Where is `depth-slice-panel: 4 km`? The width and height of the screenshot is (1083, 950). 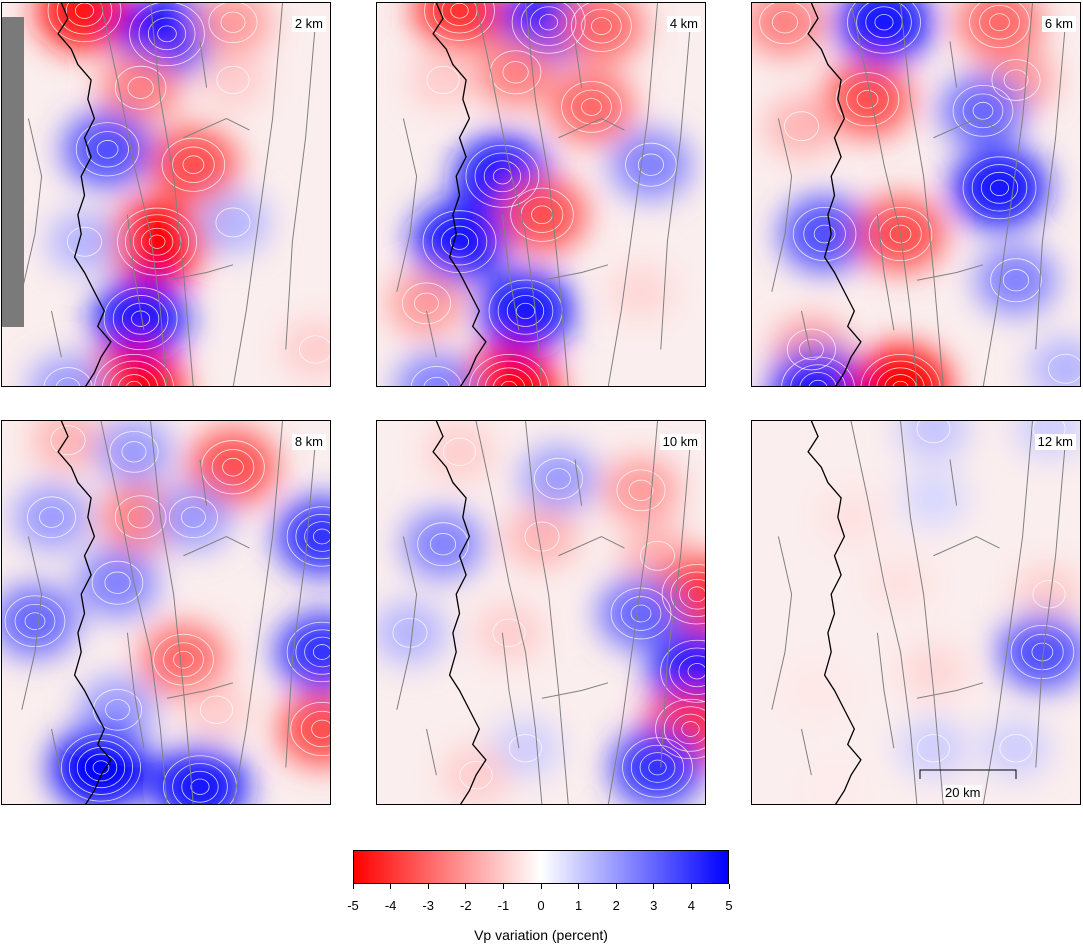 depth-slice-panel: 4 km is located at coordinates (541, 194).